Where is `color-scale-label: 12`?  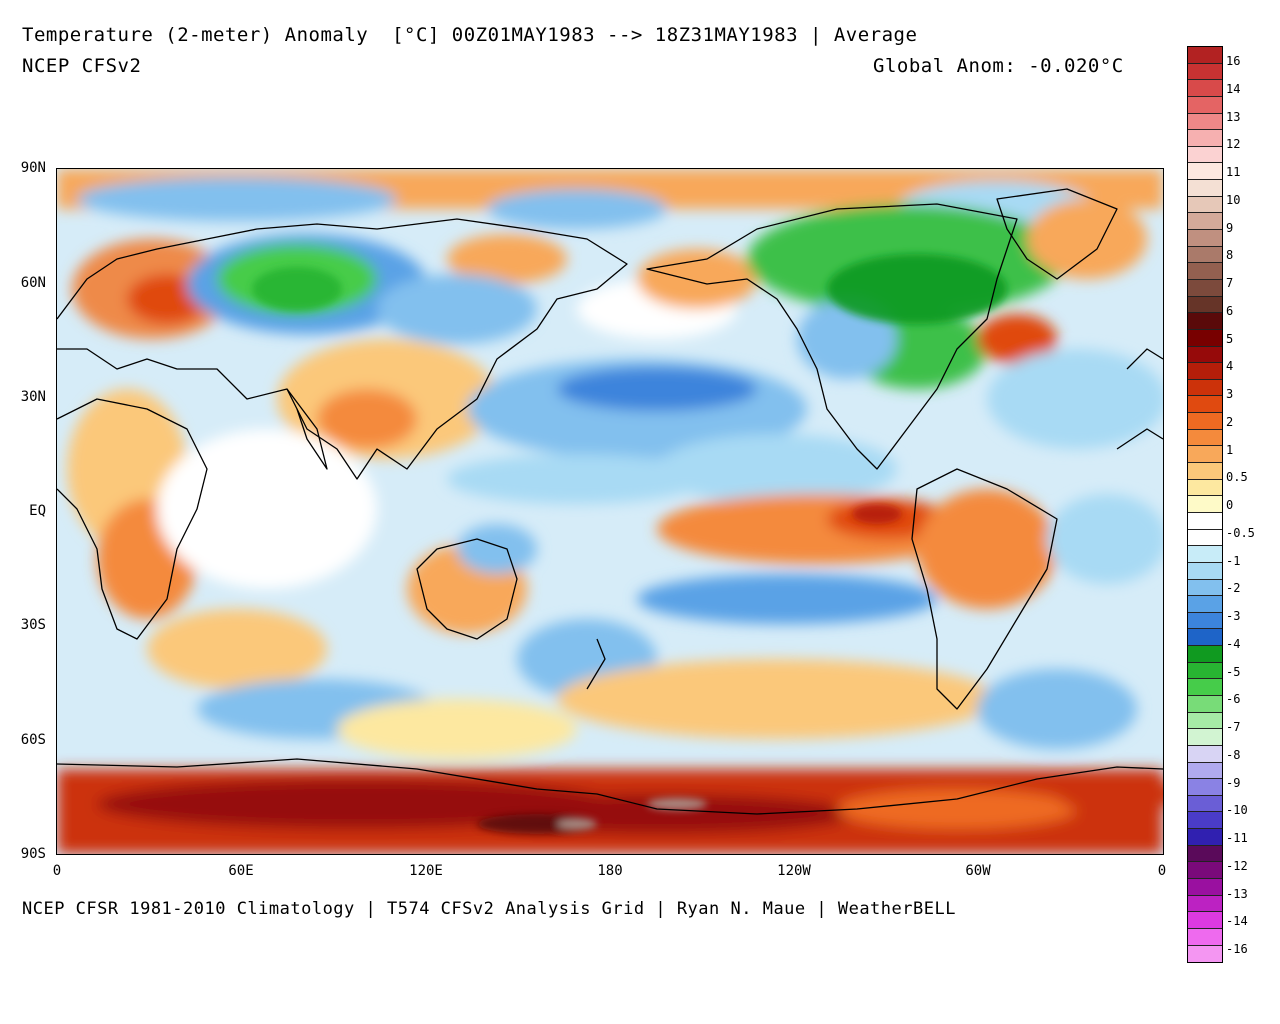
color-scale-label: 12 is located at coordinates (1233, 144).